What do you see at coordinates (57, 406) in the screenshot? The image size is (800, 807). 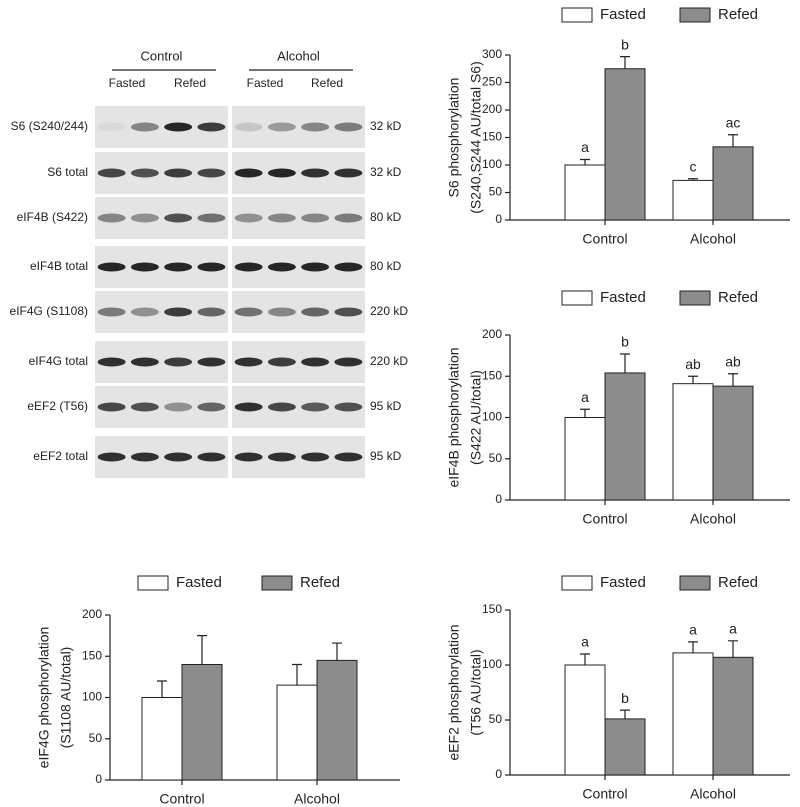 I see `row-label: eEF2 (T56)` at bounding box center [57, 406].